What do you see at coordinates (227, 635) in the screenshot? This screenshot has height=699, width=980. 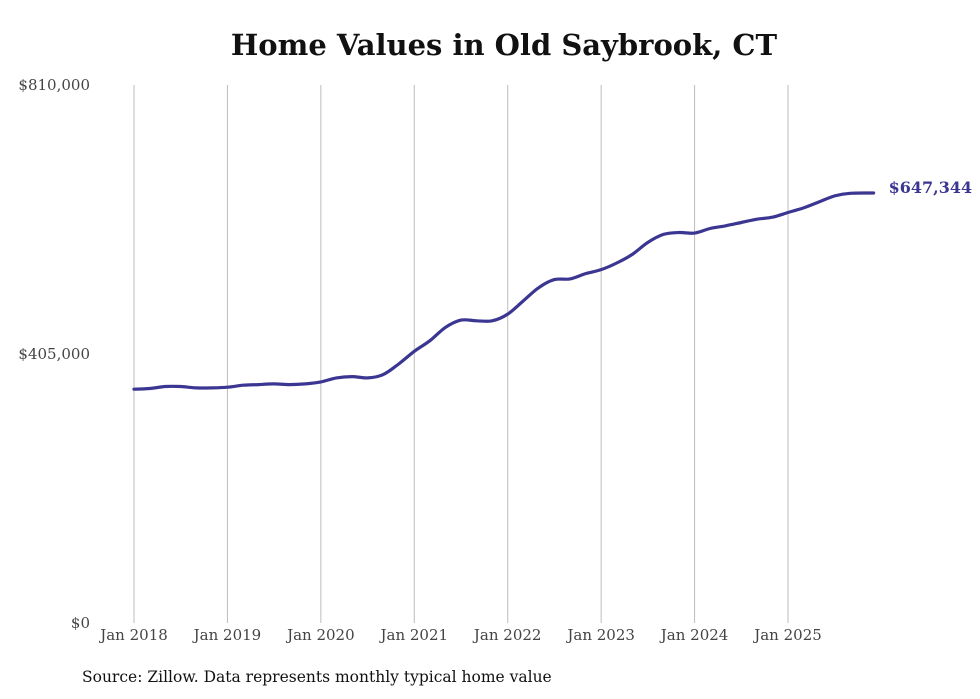 I see `x-tick-label-1: Jan 2019` at bounding box center [227, 635].